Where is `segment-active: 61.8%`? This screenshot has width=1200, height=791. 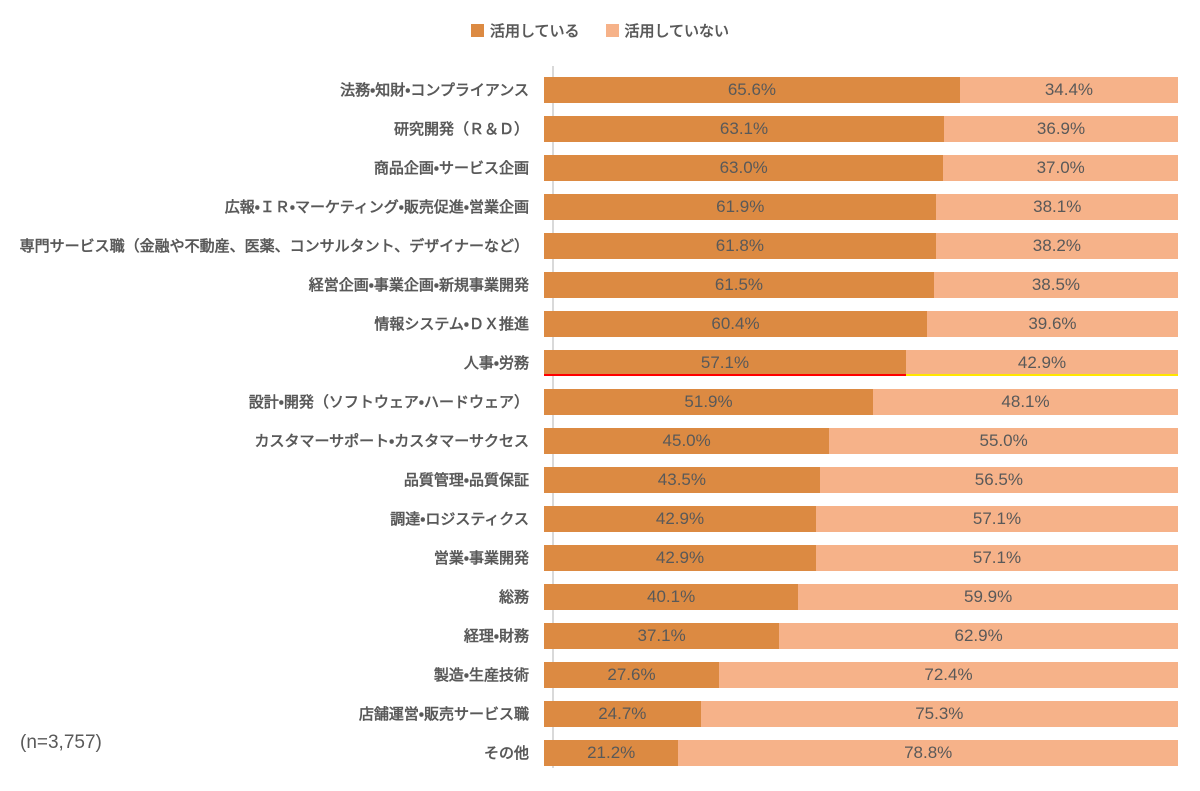
segment-active: 61.8% is located at coordinates (740, 245).